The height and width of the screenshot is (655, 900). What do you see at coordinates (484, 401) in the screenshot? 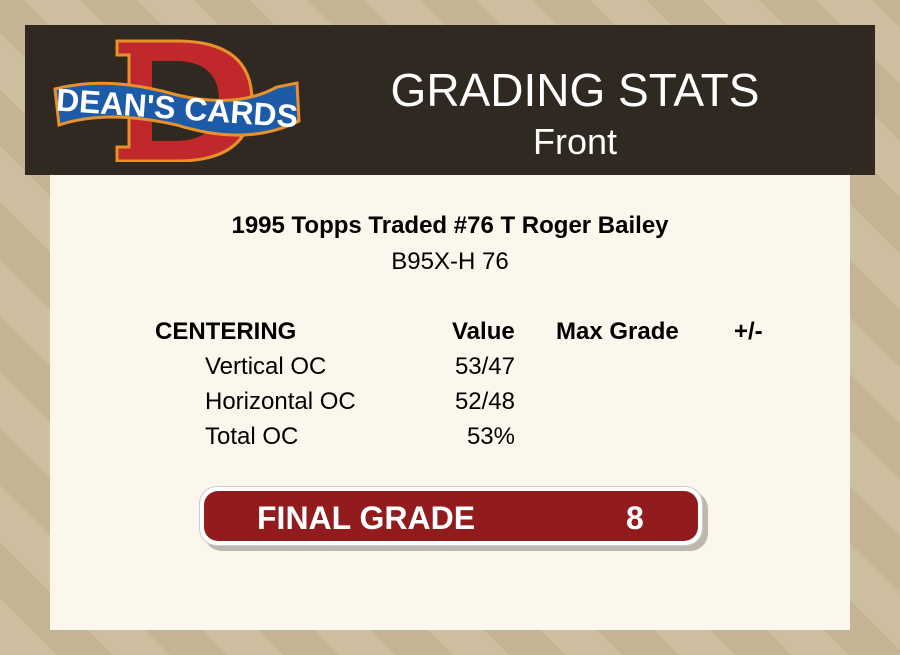
I see `row-value: 52/48` at bounding box center [484, 401].